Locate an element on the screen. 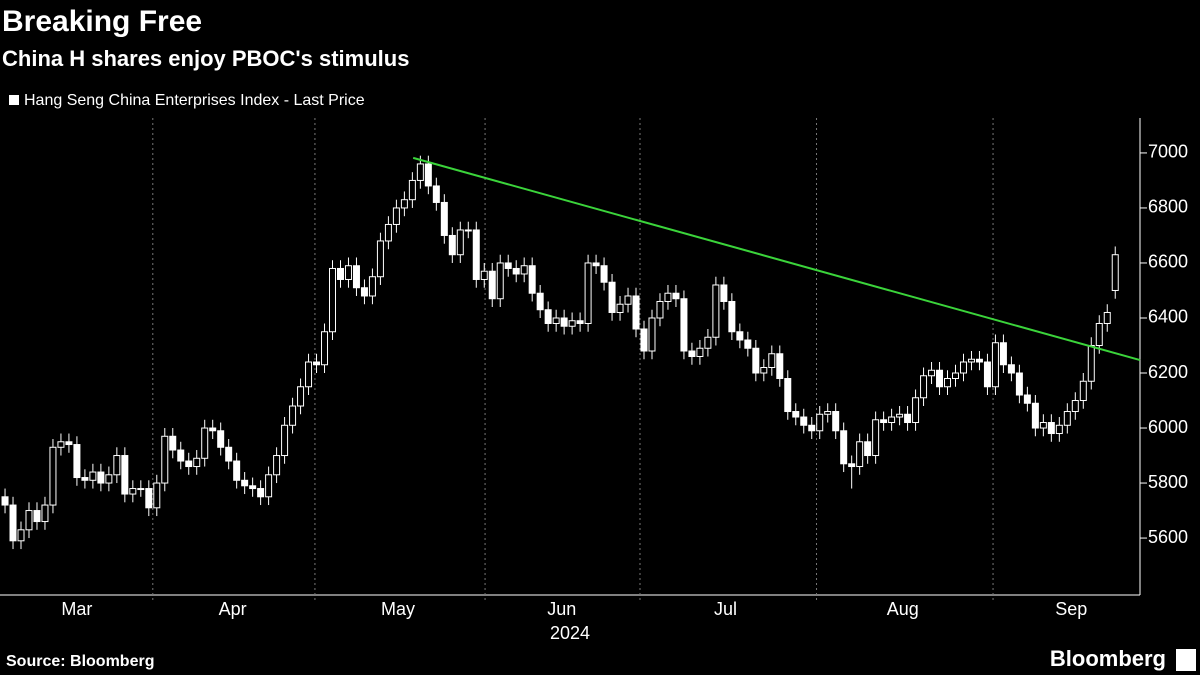  chart-subtitle: China H shares enjoy PBOC's stimulus is located at coordinates (205, 58).